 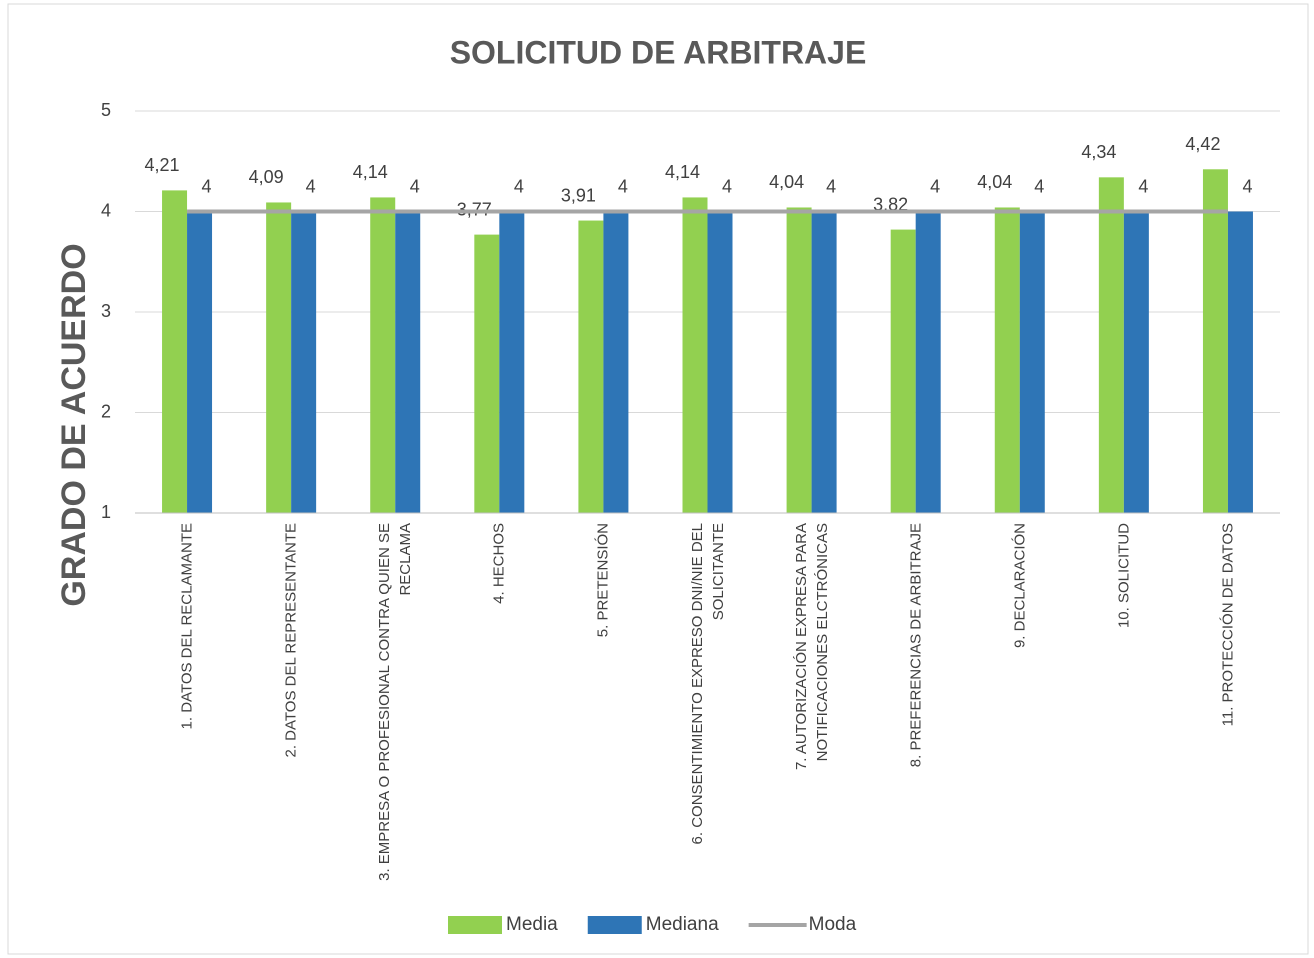 What do you see at coordinates (833, 924) in the screenshot?
I see `legend-label: Moda` at bounding box center [833, 924].